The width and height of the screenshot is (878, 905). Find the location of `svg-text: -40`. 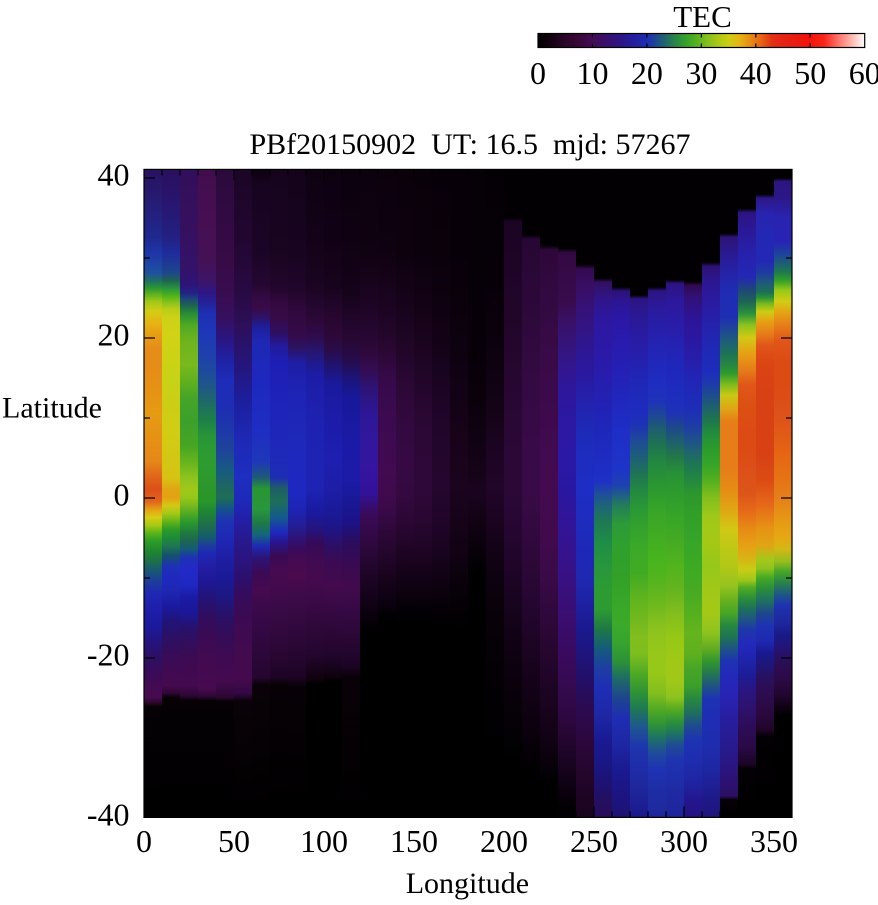

svg-text: -40 is located at coordinates (108, 814).